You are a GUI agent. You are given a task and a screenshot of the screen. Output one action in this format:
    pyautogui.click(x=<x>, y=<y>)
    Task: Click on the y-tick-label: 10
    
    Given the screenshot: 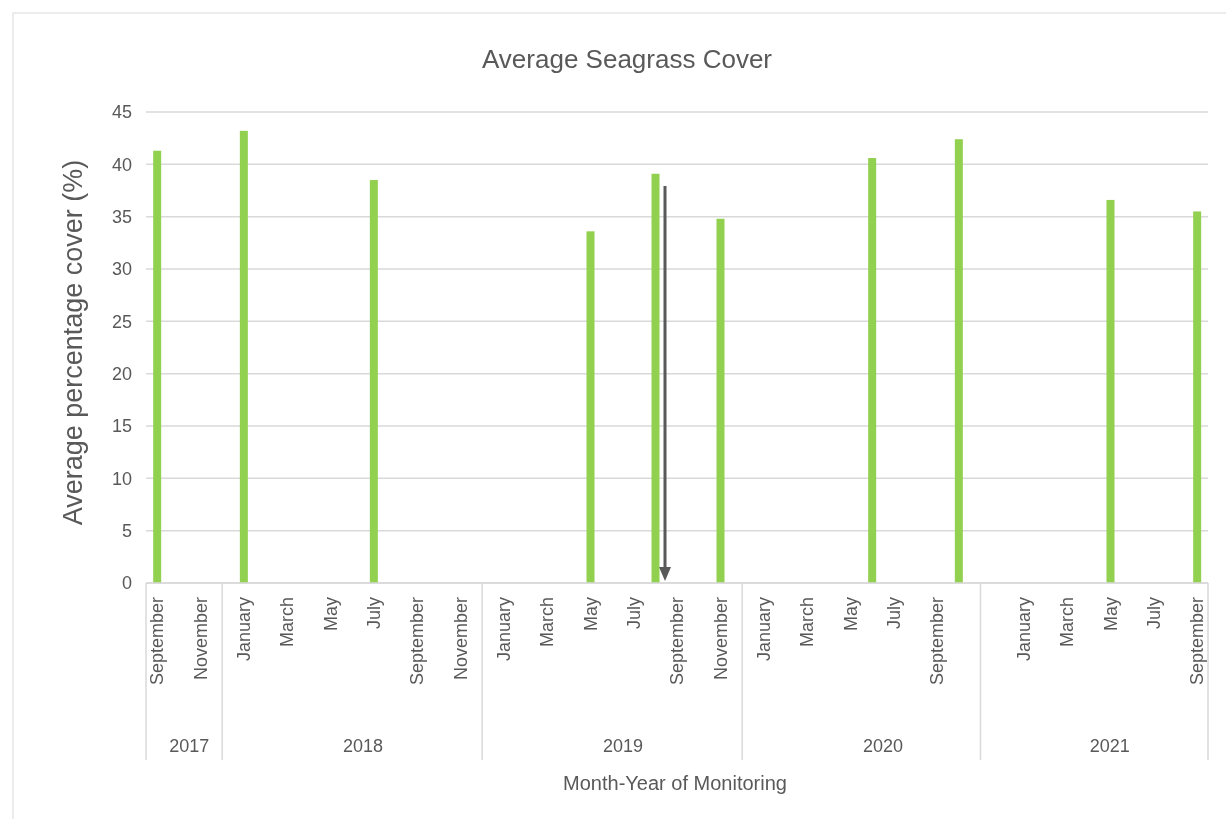 What is the action you would take?
    pyautogui.click(x=121, y=478)
    